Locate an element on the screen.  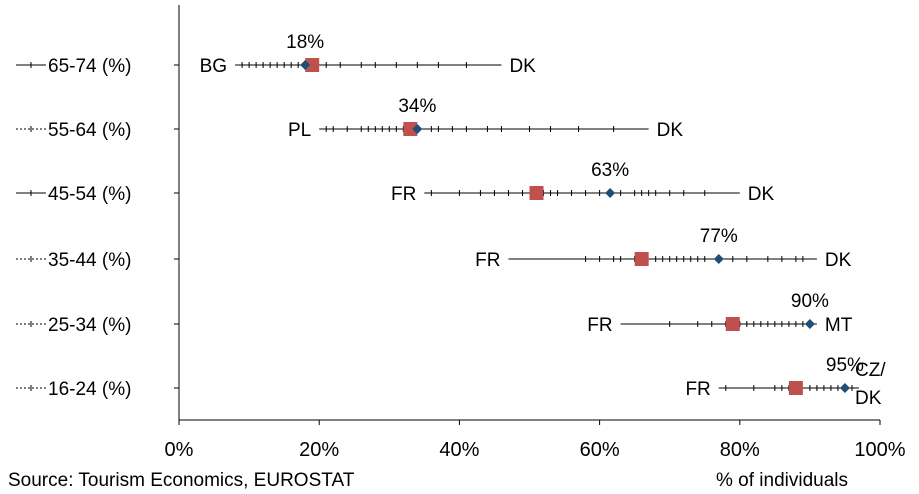
row-16-24: 16-24 (%) FR CZ/DK 95% is located at coordinates (451, 382).